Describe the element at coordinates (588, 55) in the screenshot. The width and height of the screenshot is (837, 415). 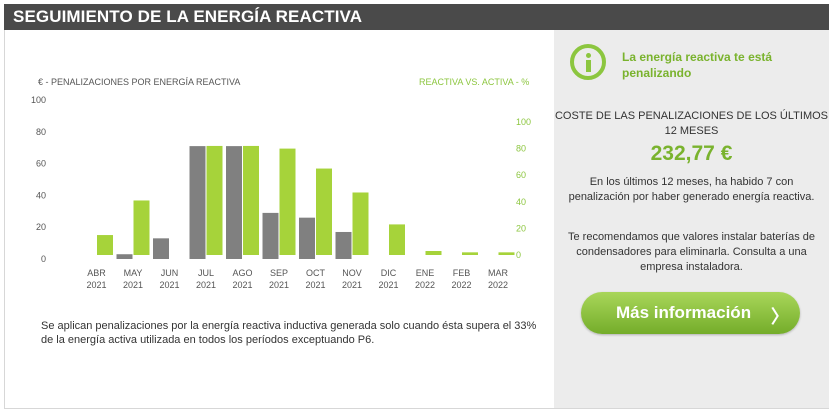
I see `info-icon-dot` at that location.